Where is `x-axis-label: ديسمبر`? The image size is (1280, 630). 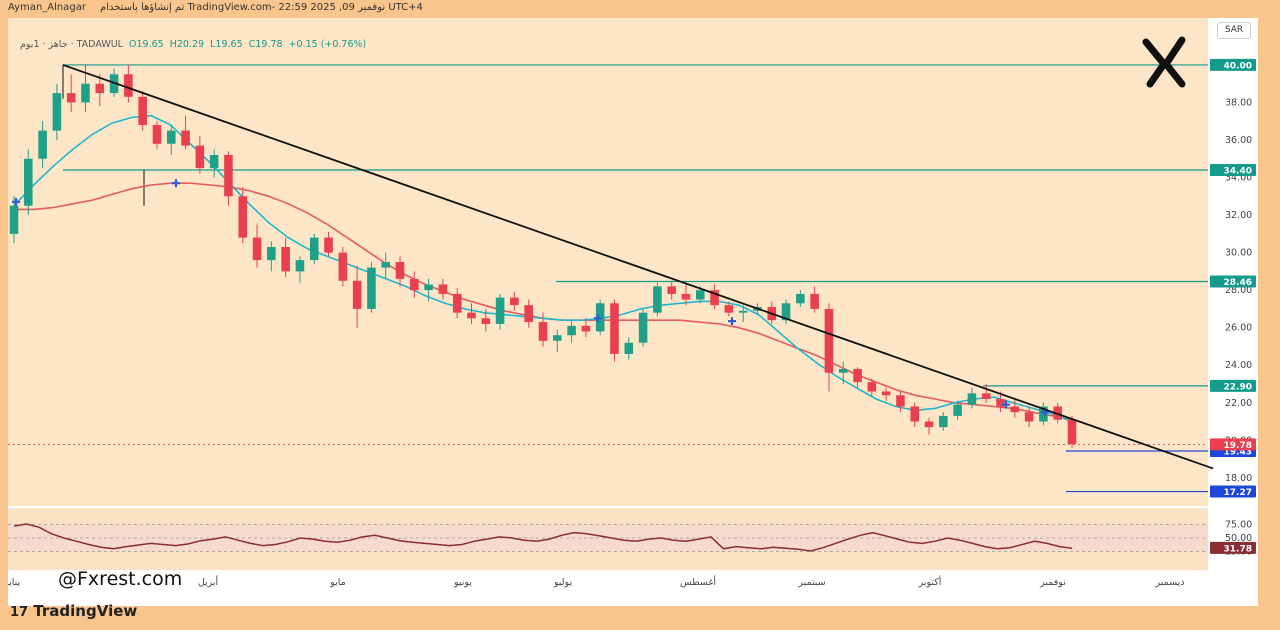
x-axis-label: ديسمبر is located at coordinates (1170, 582).